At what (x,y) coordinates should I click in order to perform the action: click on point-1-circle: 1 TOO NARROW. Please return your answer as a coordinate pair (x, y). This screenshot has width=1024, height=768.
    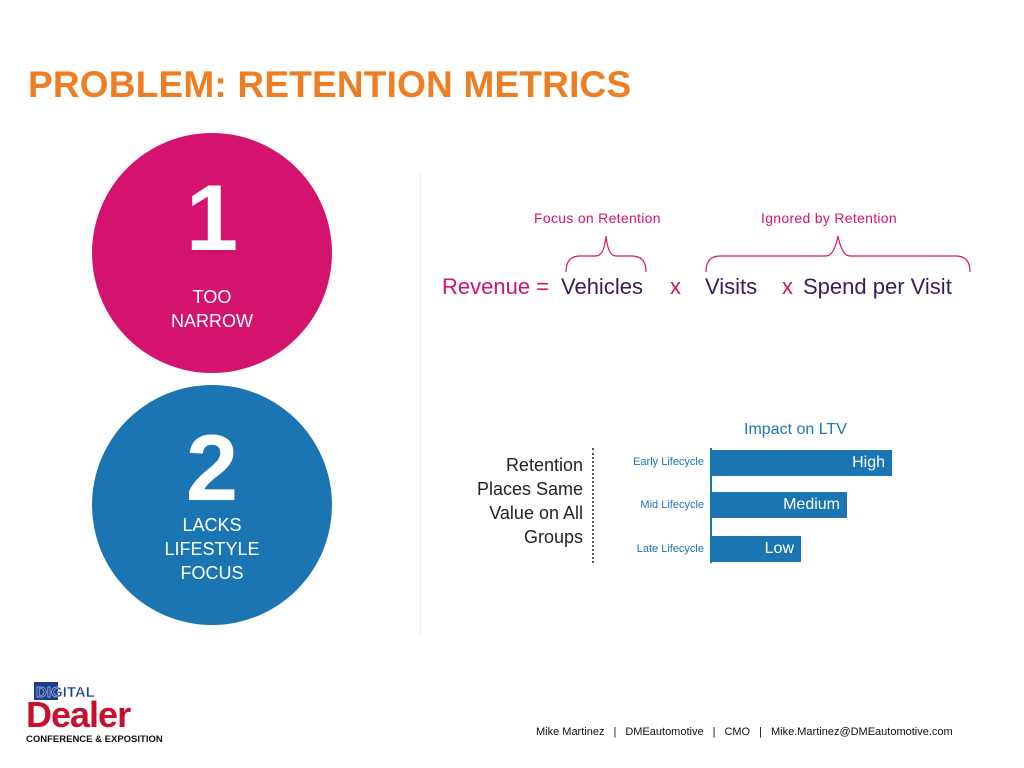
    Looking at the image, I should click on (212, 253).